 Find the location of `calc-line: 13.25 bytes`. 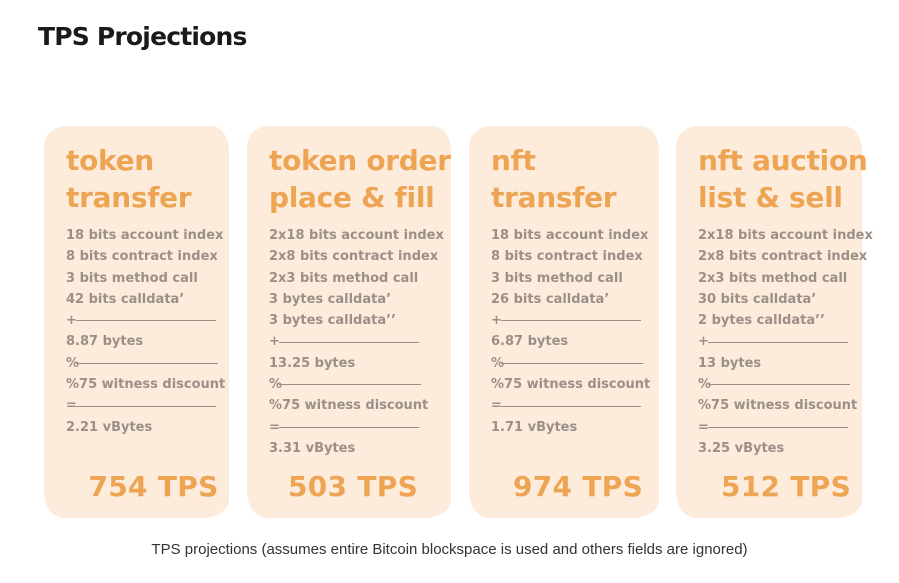

calc-line: 13.25 bytes is located at coordinates (312, 363).